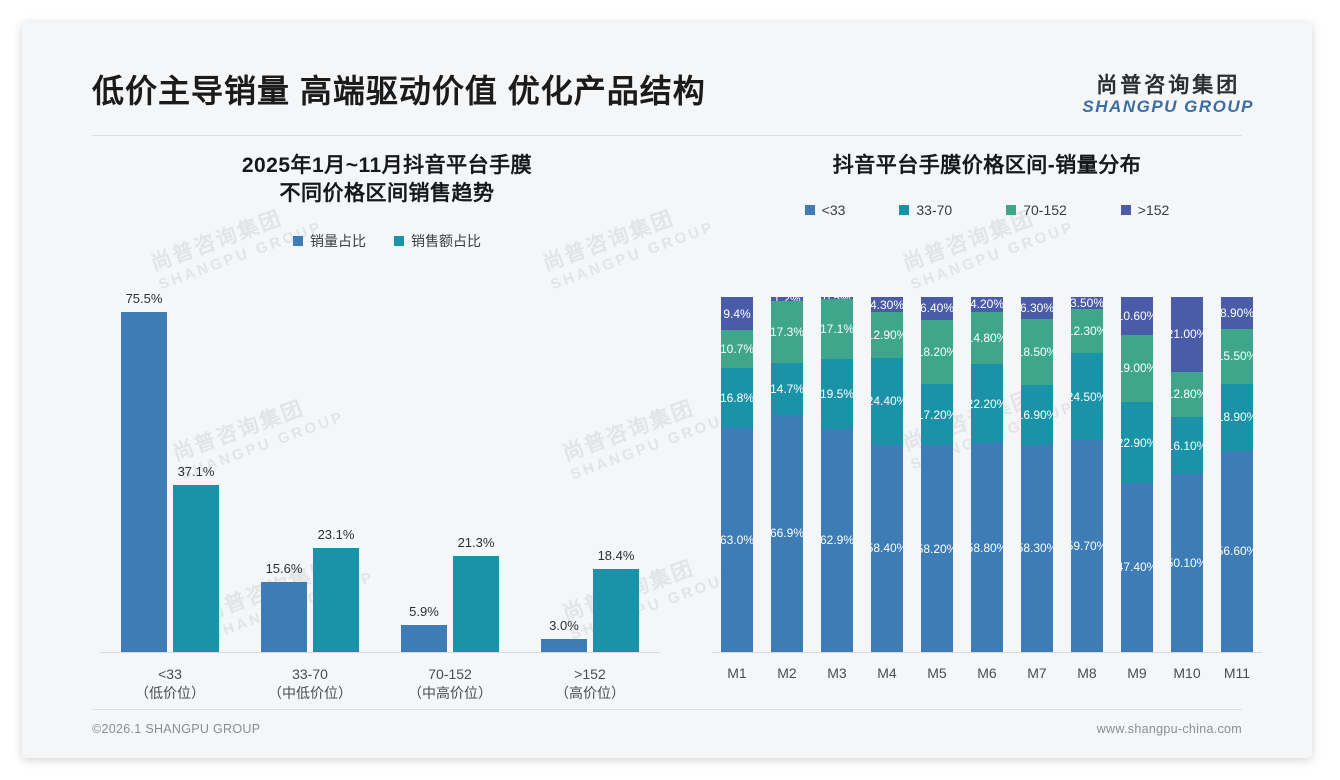  What do you see at coordinates (1168, 85) in the screenshot?
I see `logo-text-cn: 尚普咨询集团` at bounding box center [1168, 85].